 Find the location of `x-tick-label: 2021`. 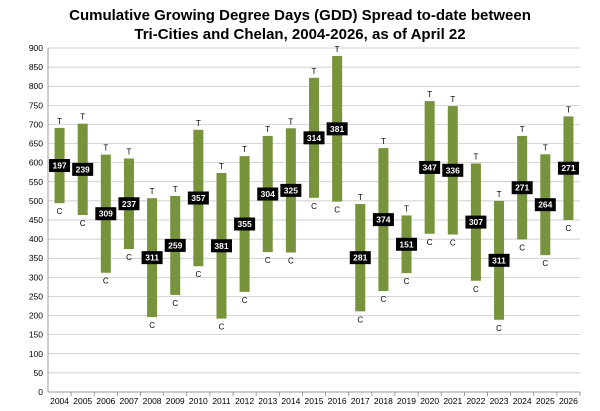

x-tick-label: 2021 is located at coordinates (452, 401).